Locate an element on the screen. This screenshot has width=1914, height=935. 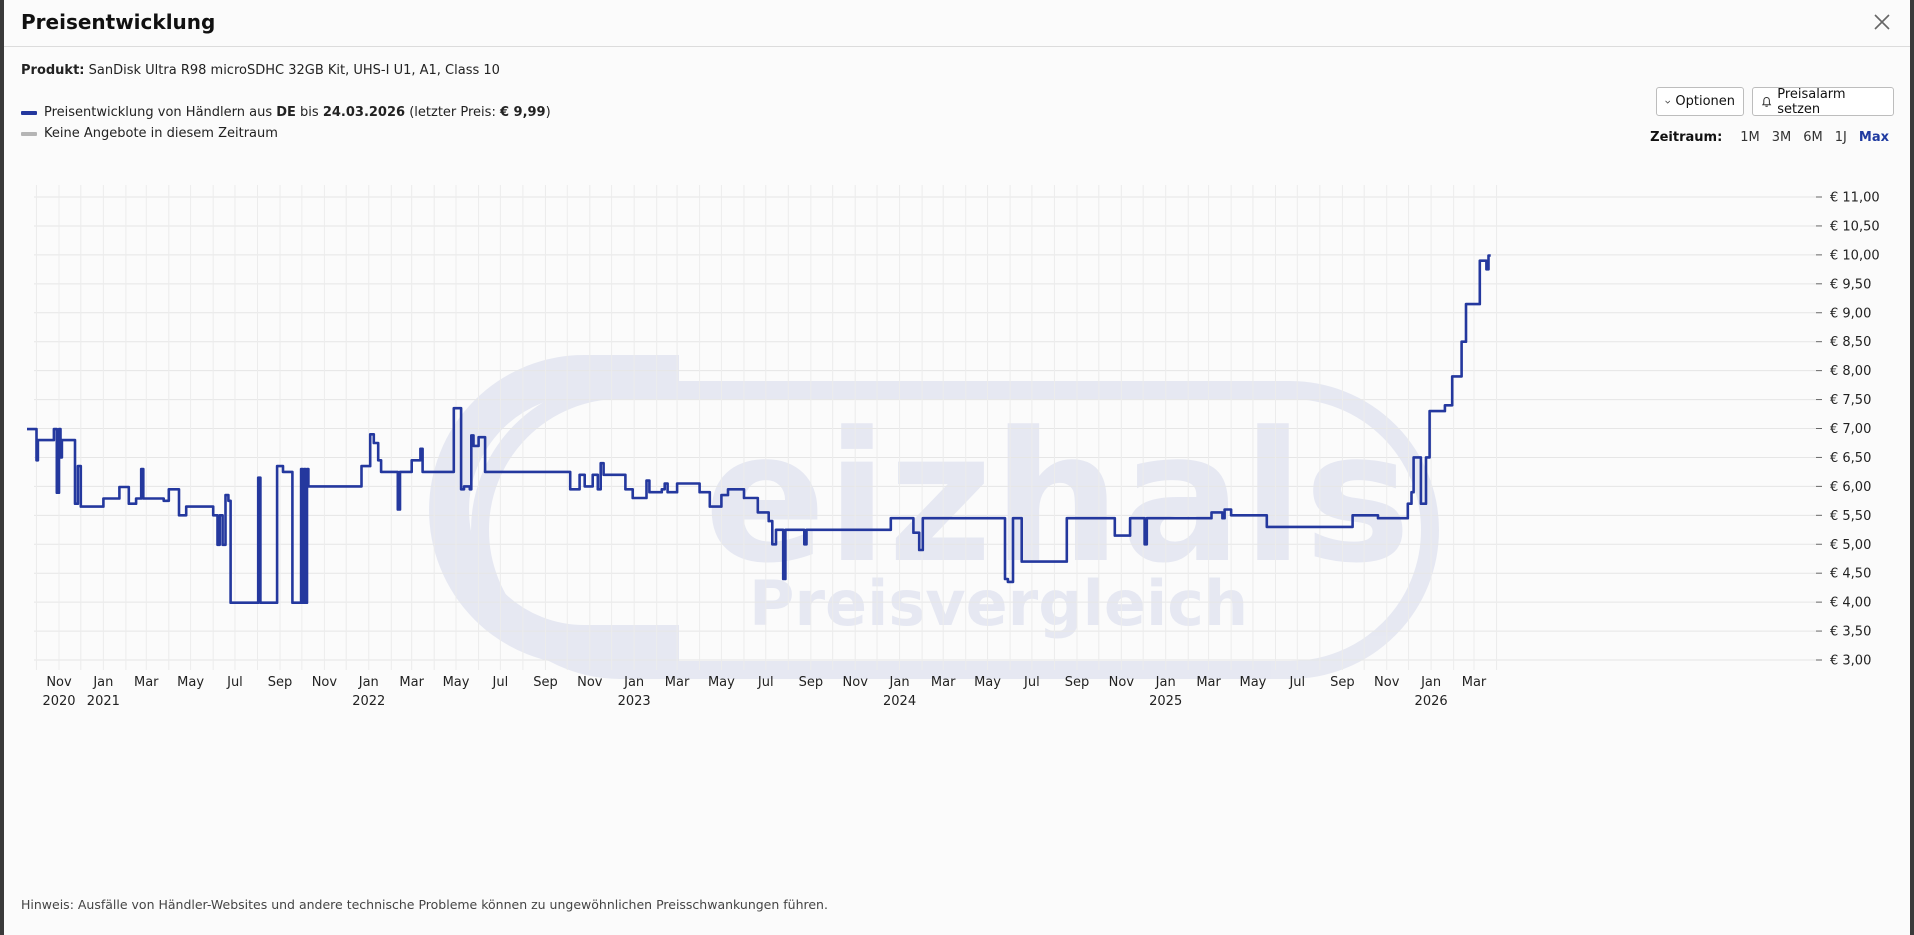
x-tick-year-label: 2022 is located at coordinates (368, 701).